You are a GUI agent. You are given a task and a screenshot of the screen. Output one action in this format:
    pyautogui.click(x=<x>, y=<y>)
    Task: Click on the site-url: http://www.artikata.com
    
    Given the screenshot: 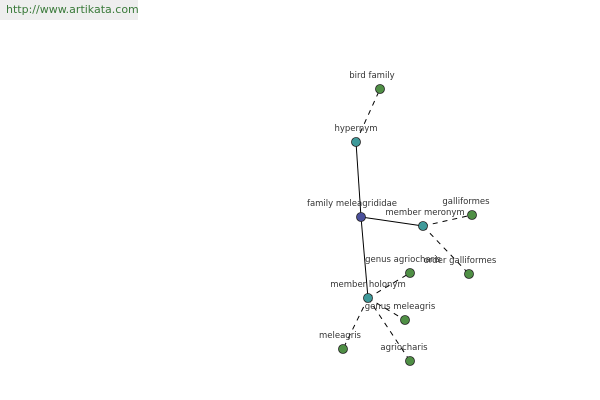 What is the action you would take?
    pyautogui.click(x=69, y=10)
    